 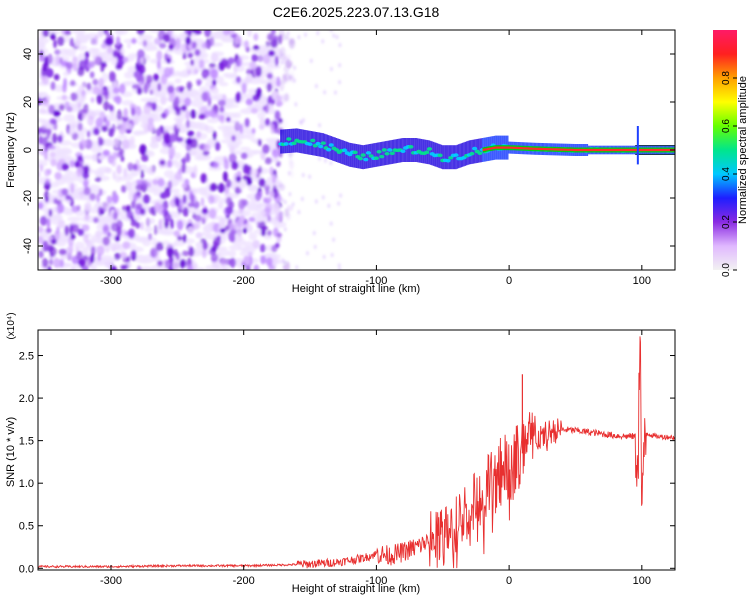 What do you see at coordinates (244, 281) in the screenshot?
I see `x-tick-label: -200` at bounding box center [244, 281].